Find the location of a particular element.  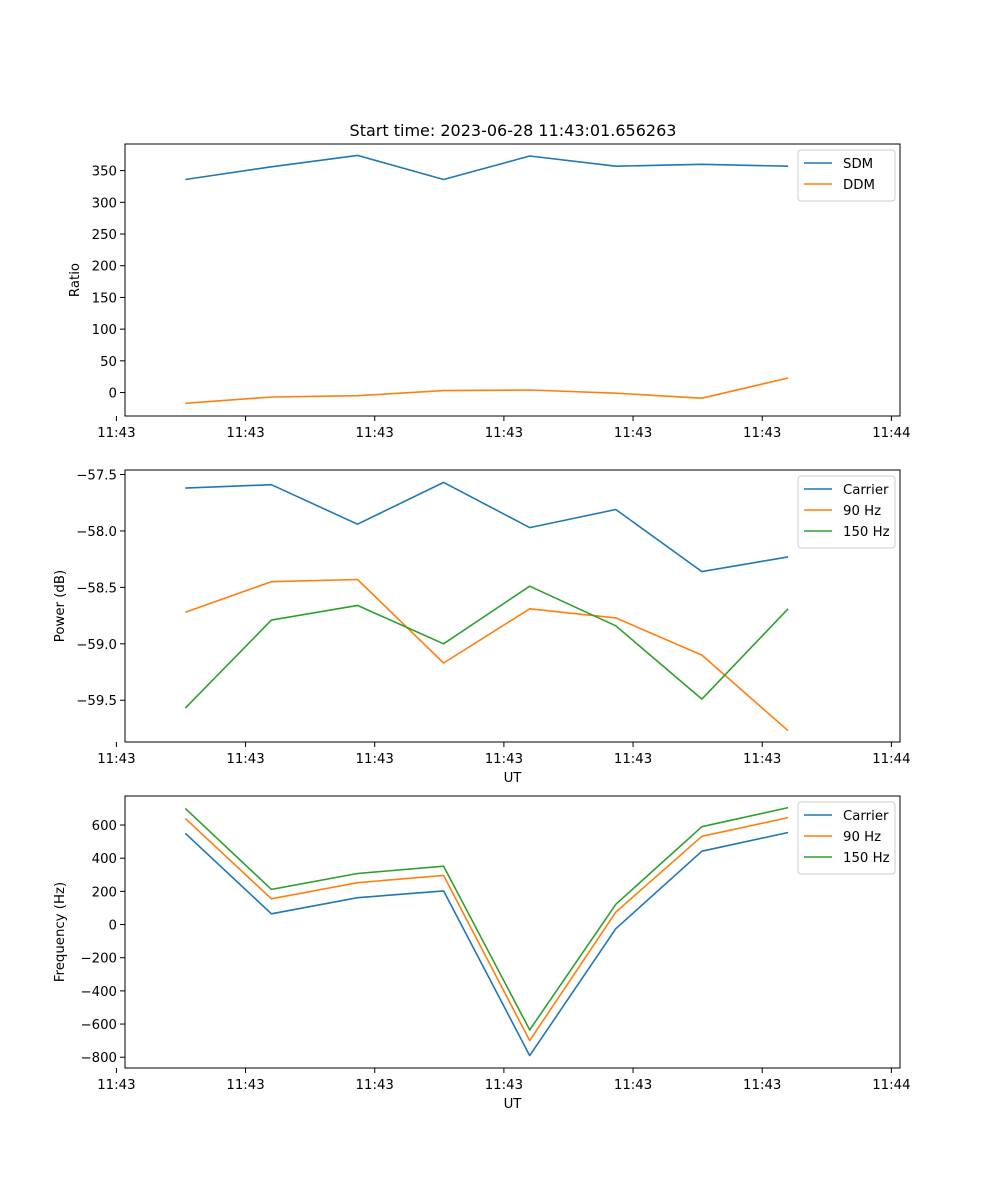

legend: SDM DDM is located at coordinates (846, 175).